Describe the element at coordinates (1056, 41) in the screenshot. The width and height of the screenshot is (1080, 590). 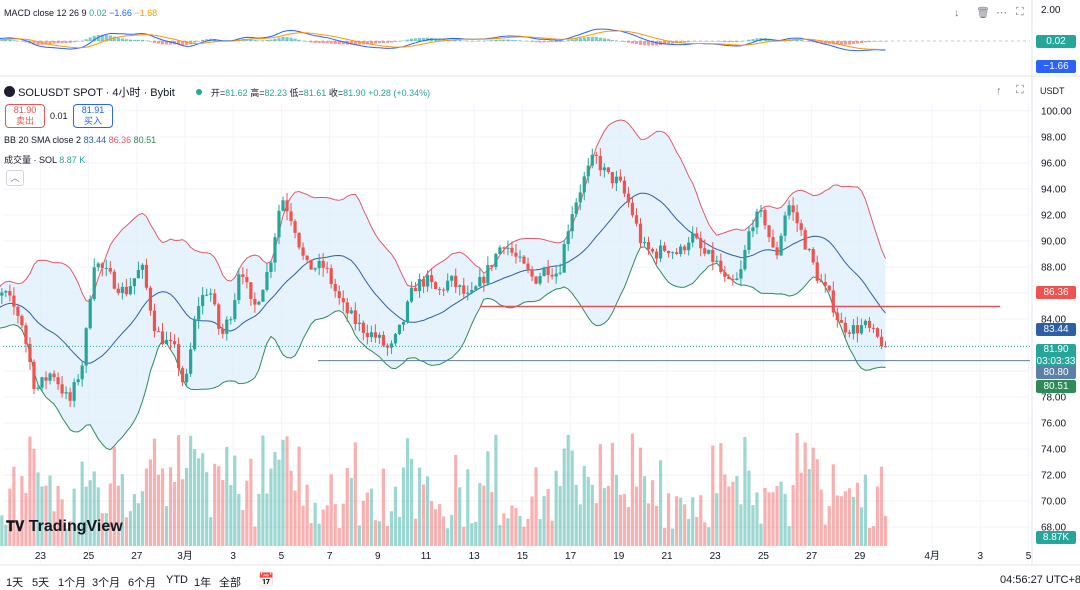
I see `macd-hist-tag: 0.02` at that location.